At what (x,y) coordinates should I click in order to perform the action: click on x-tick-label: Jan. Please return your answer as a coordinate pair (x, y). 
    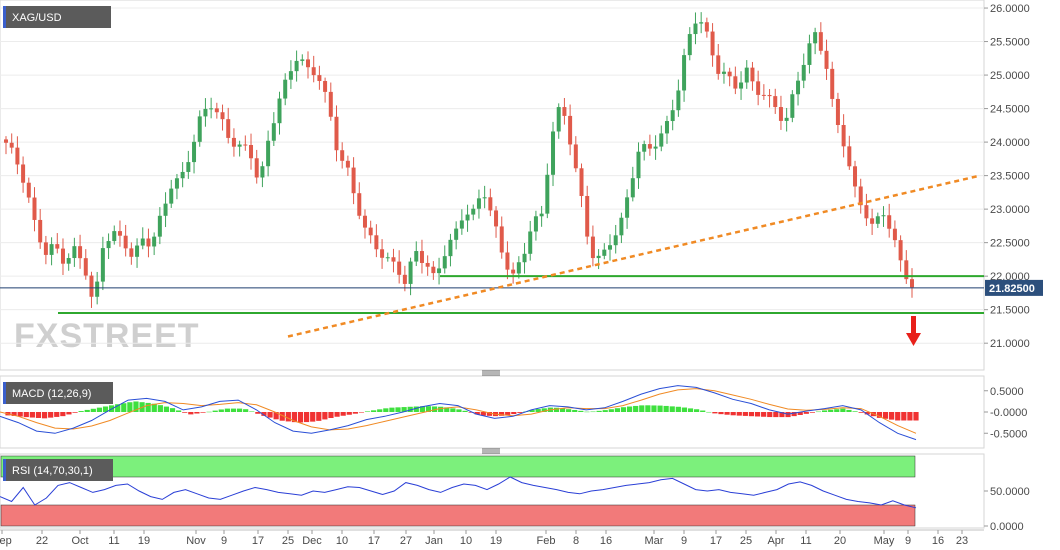
    Looking at the image, I should click on (434, 541).